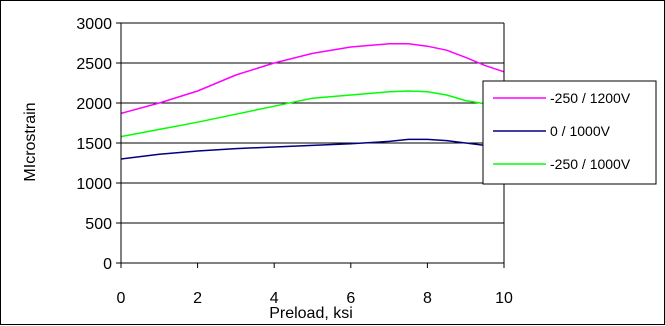  Describe the element at coordinates (311, 313) in the screenshot. I see `x-axis-title: Preload, ksi` at that location.